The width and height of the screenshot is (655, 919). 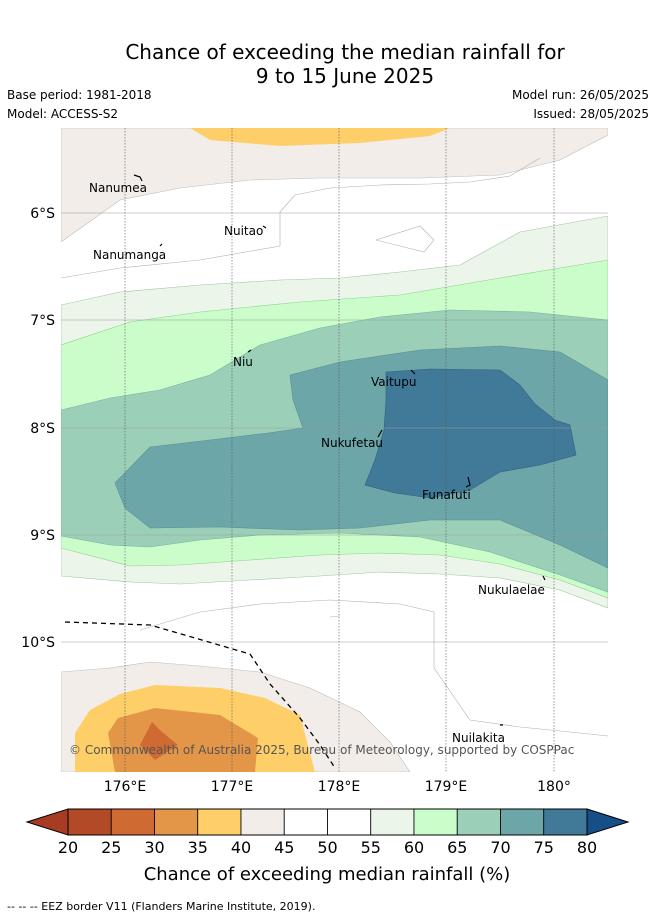 I want to click on contour-line-north, so click(x=410, y=185).